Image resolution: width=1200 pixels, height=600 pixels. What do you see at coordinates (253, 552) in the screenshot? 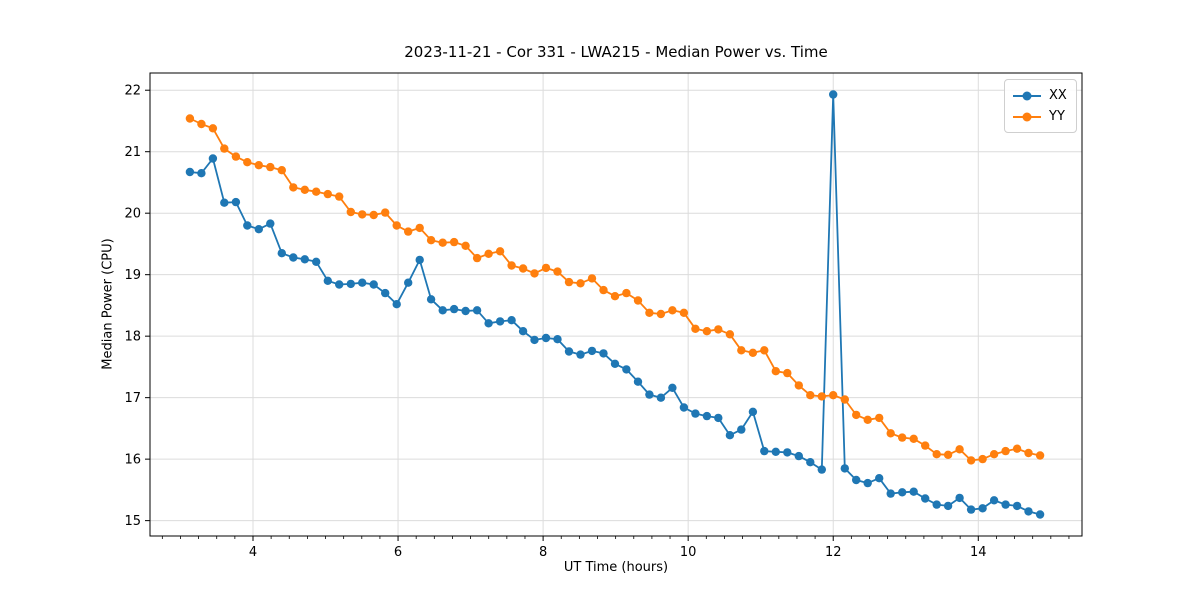
I see `x-tick-label: 4` at bounding box center [253, 552].